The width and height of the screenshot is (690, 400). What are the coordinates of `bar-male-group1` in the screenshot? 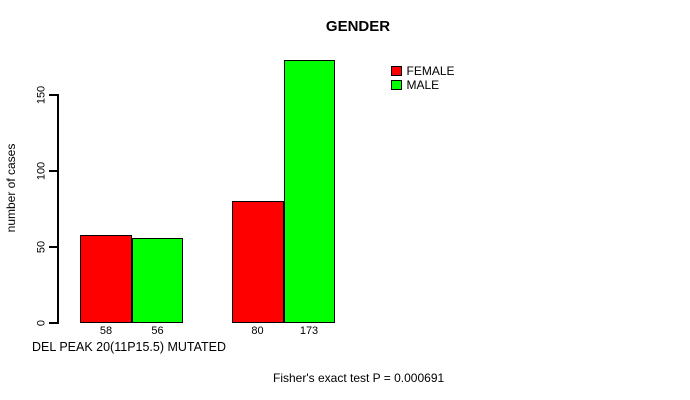 It's located at (157, 280).